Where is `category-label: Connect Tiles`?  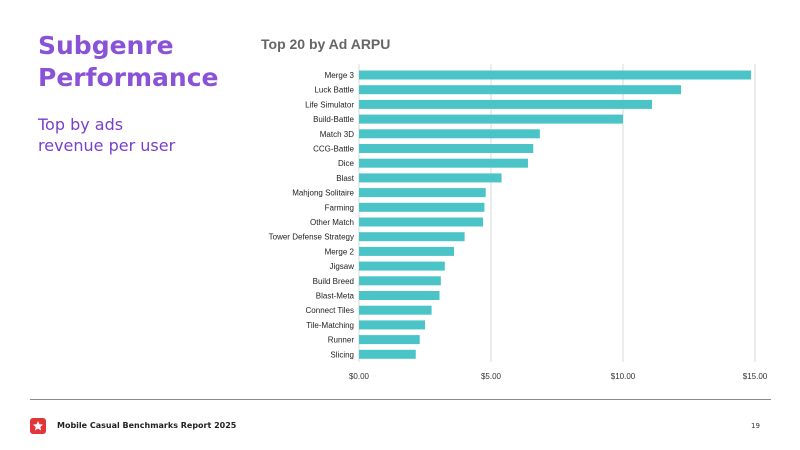 category-label: Connect Tiles is located at coordinates (330, 310).